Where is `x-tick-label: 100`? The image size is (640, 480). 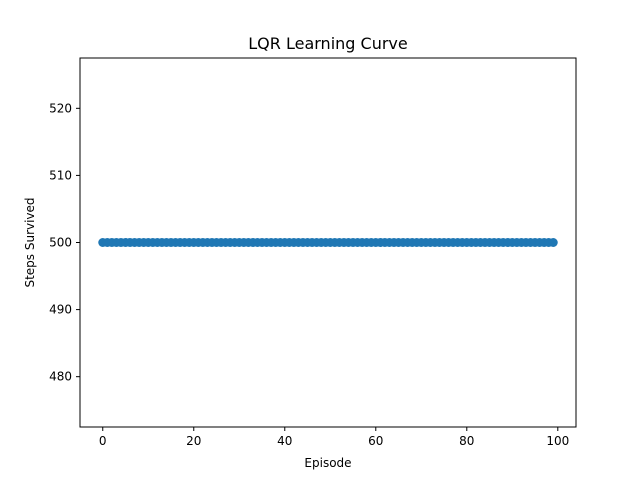 x-tick-label: 100 is located at coordinates (557, 441).